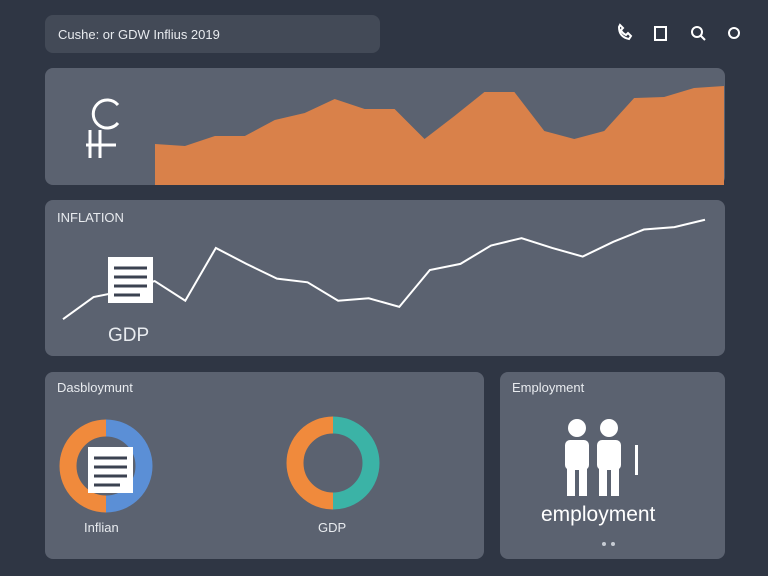  Describe the element at coordinates (129, 335) in the screenshot. I see `icon-label: GDP` at that location.